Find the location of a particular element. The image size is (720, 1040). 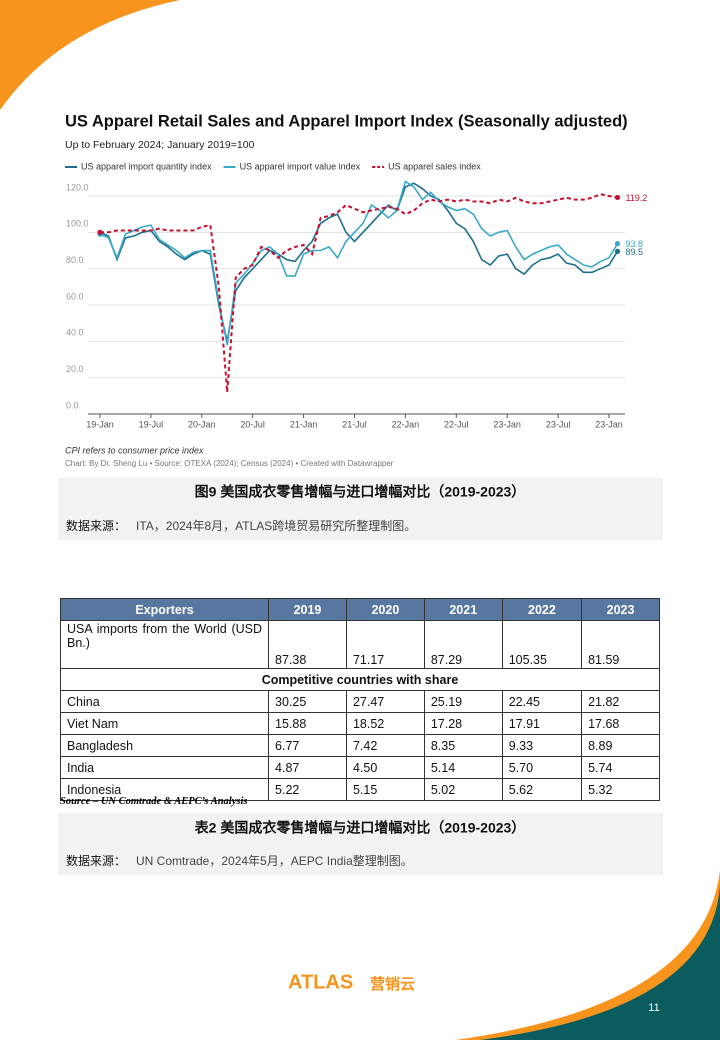

table-row: Indonesia 5.22 5.15 5.02 5.62 5.32 is located at coordinates (359, 789).